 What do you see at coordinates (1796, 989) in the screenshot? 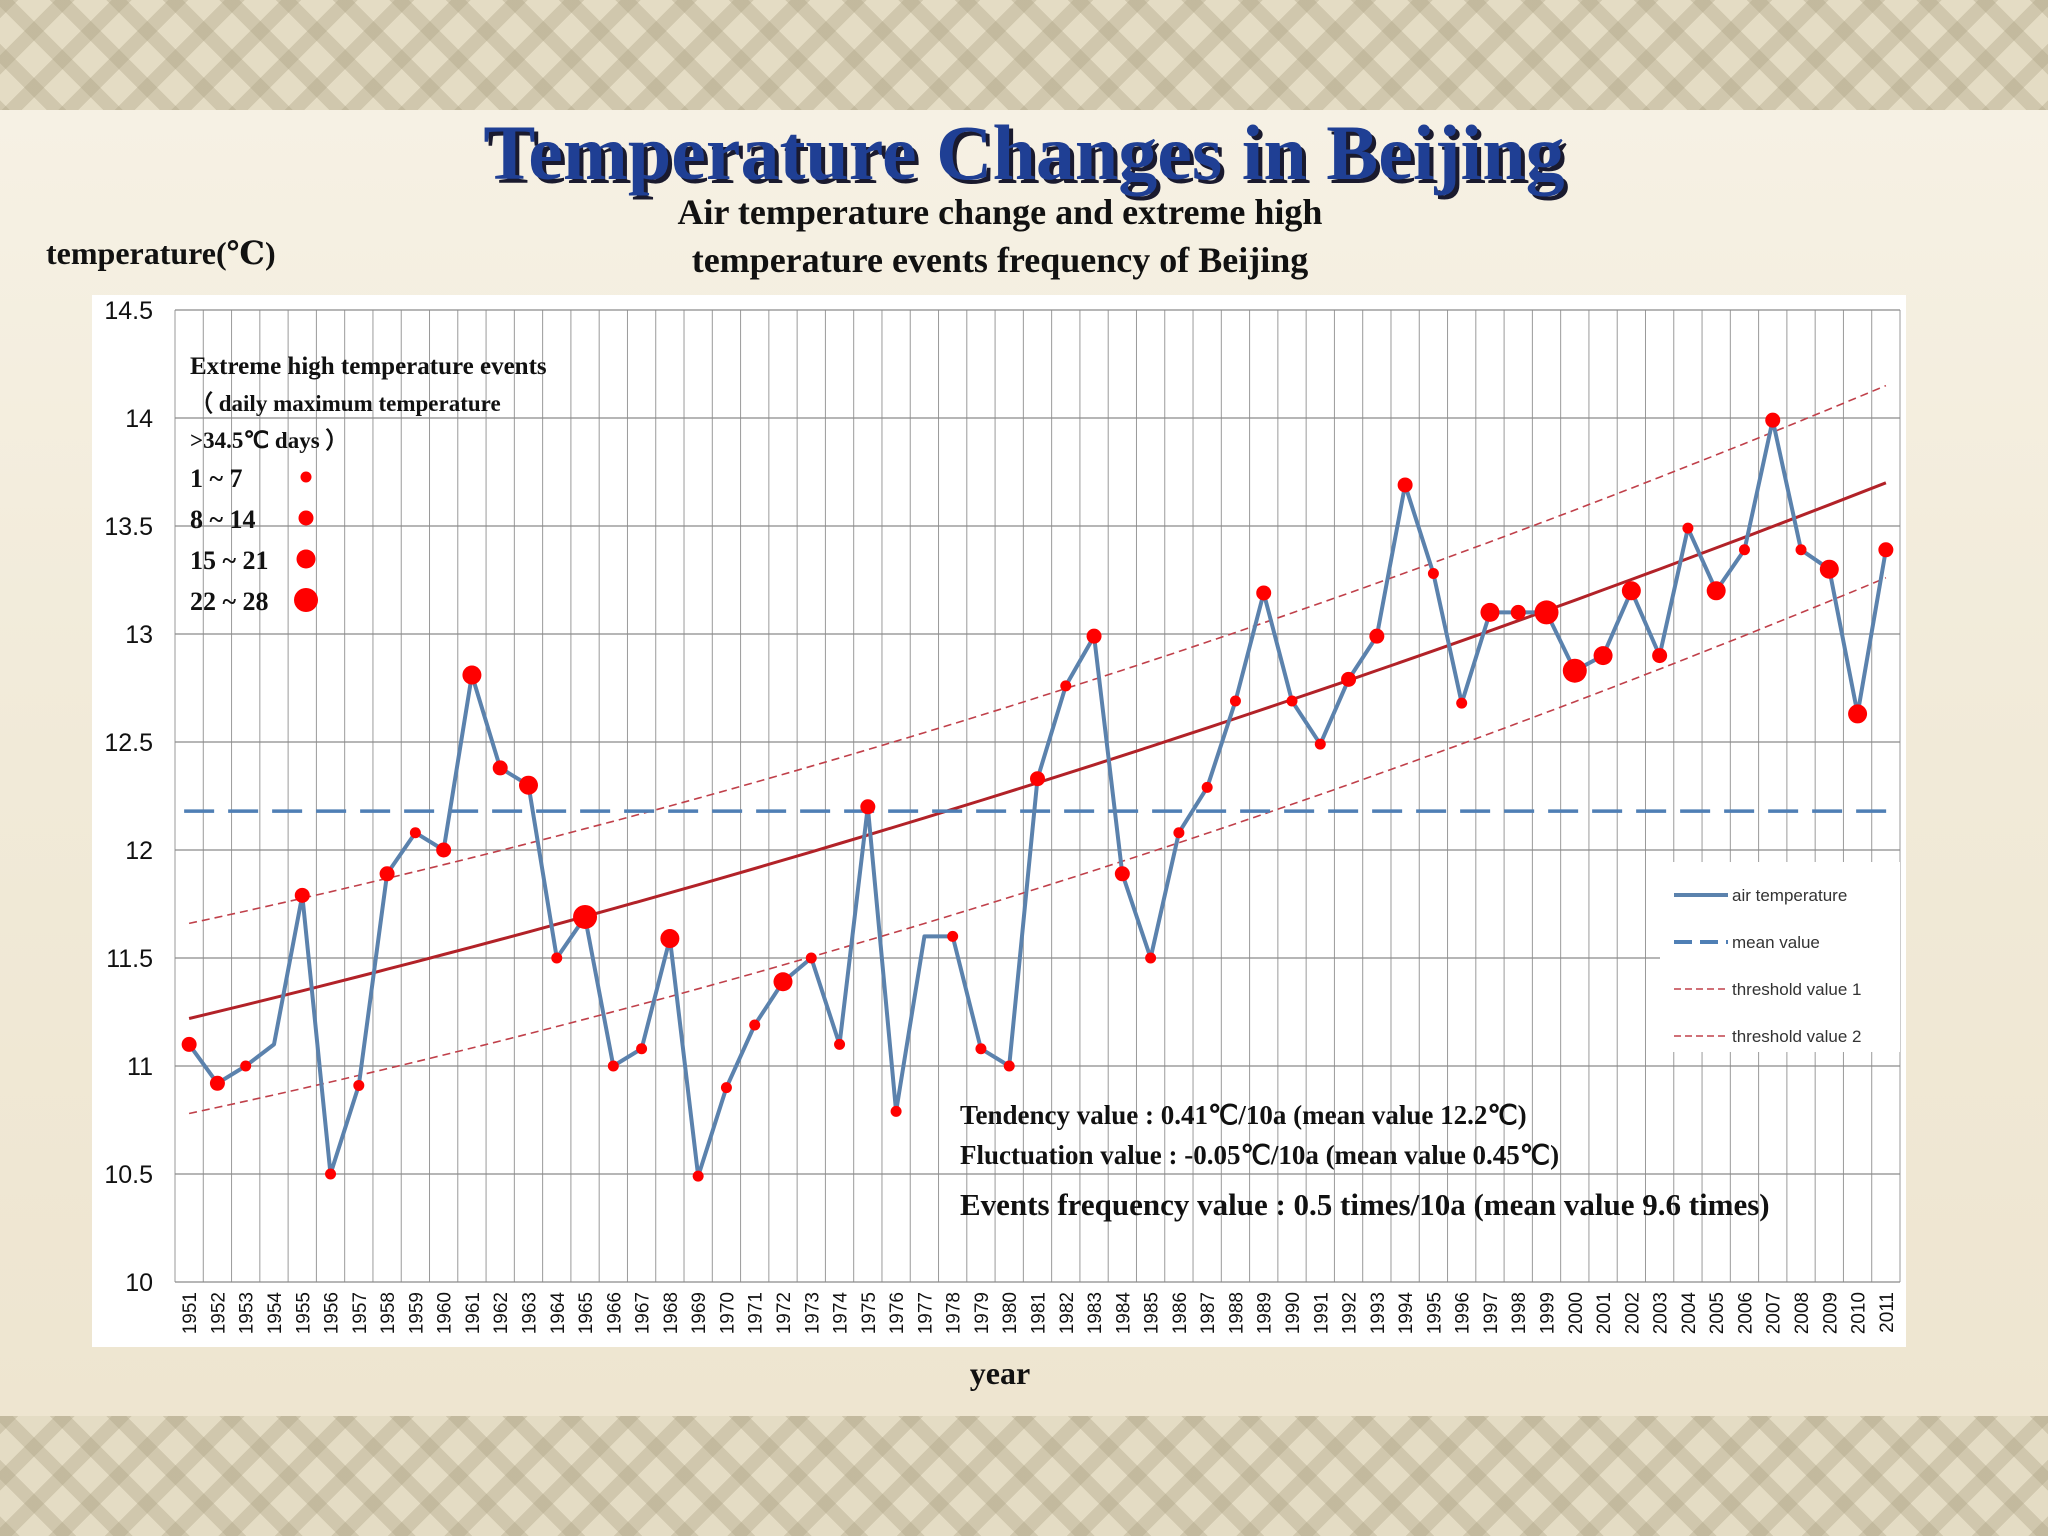
I see `legend-label-3: threshold value 1` at bounding box center [1796, 989].